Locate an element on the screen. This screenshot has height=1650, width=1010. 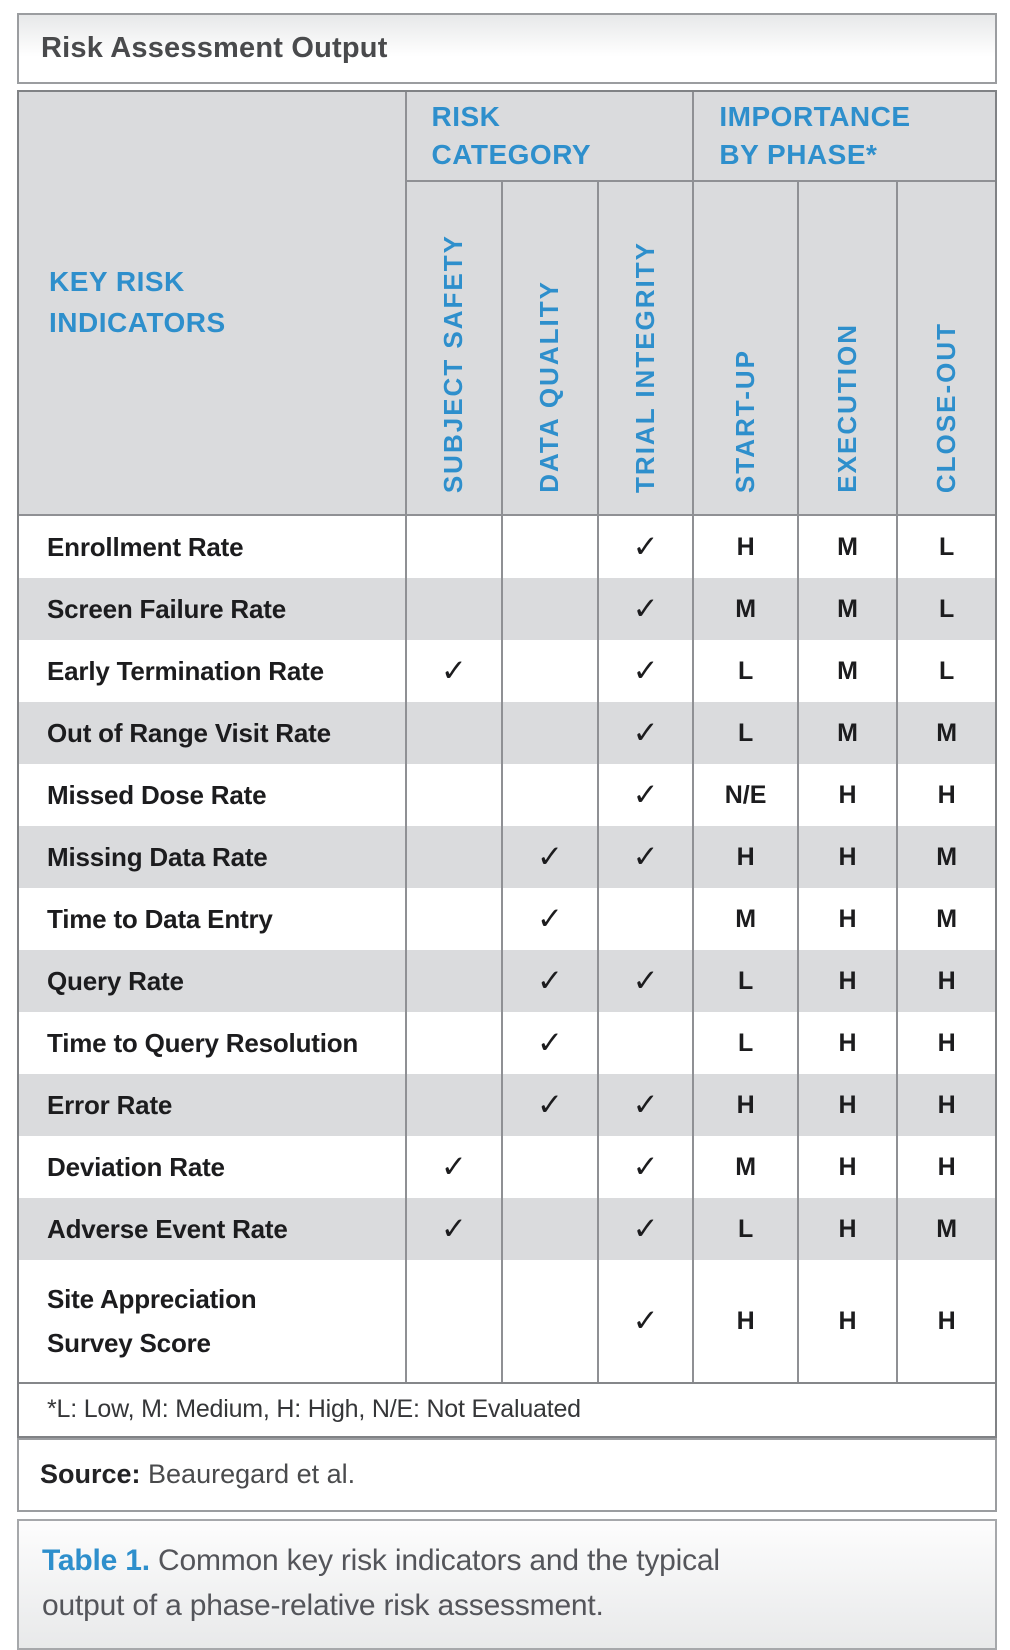
table-row: Site Appreciation Survey Score ✓ H H H is located at coordinates (507, 1321).